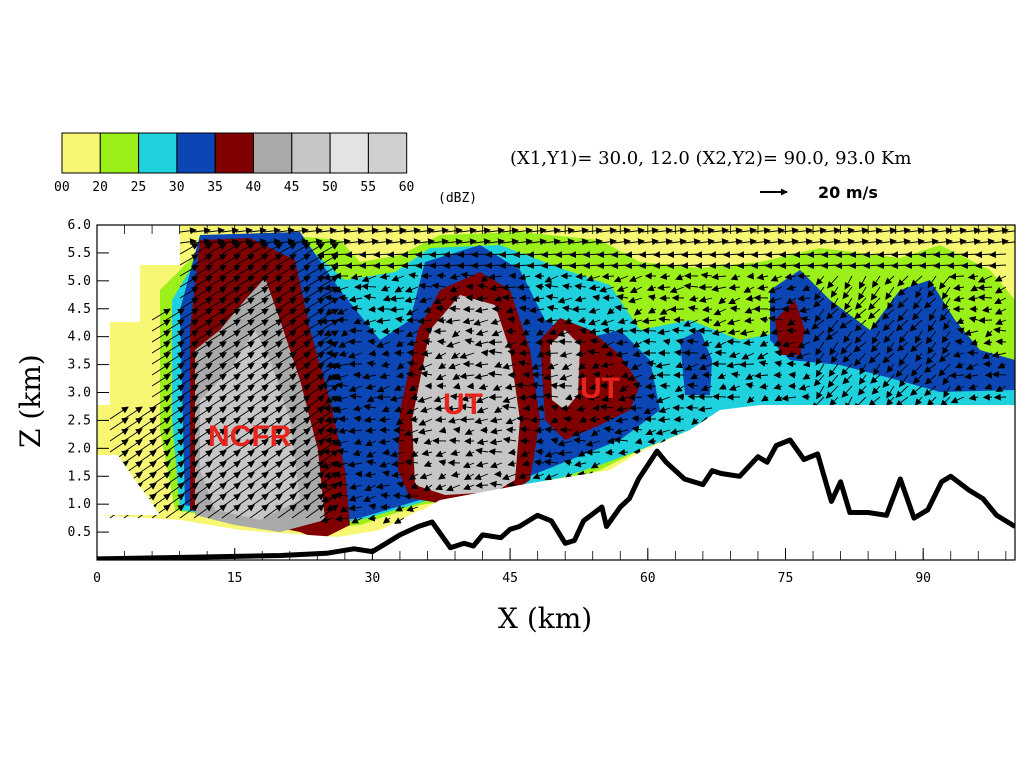 This screenshot has width=1024, height=768. I want to click on y-tick-label: 0.5, so click(79, 532).